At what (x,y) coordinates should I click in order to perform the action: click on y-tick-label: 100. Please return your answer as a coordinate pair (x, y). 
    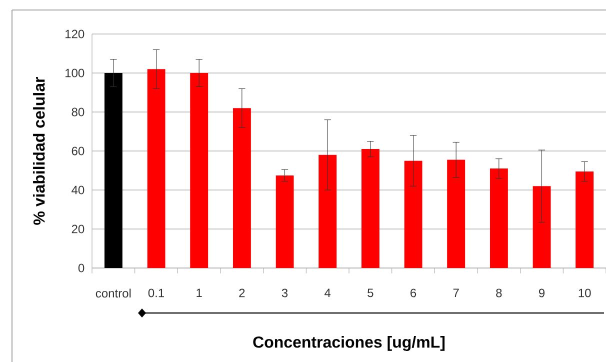
    Looking at the image, I should click on (75, 73).